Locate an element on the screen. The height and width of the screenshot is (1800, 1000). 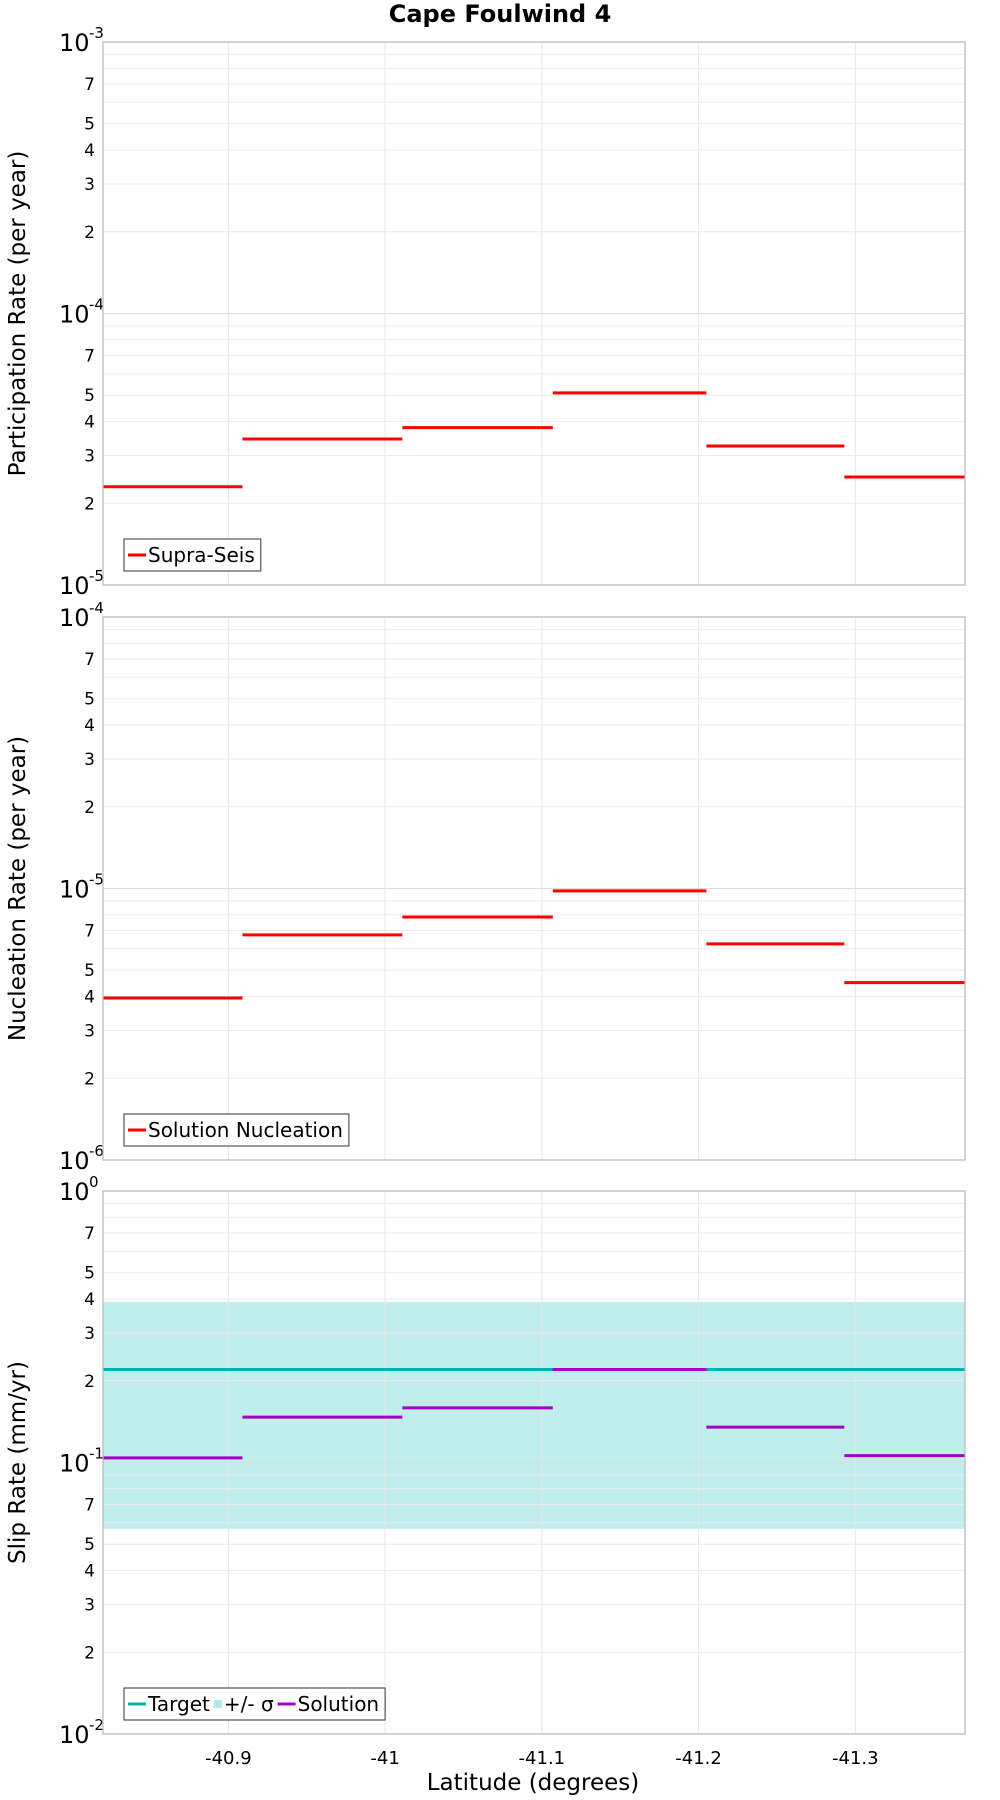
x-tick-label: -41.2 is located at coordinates (698, 1758).